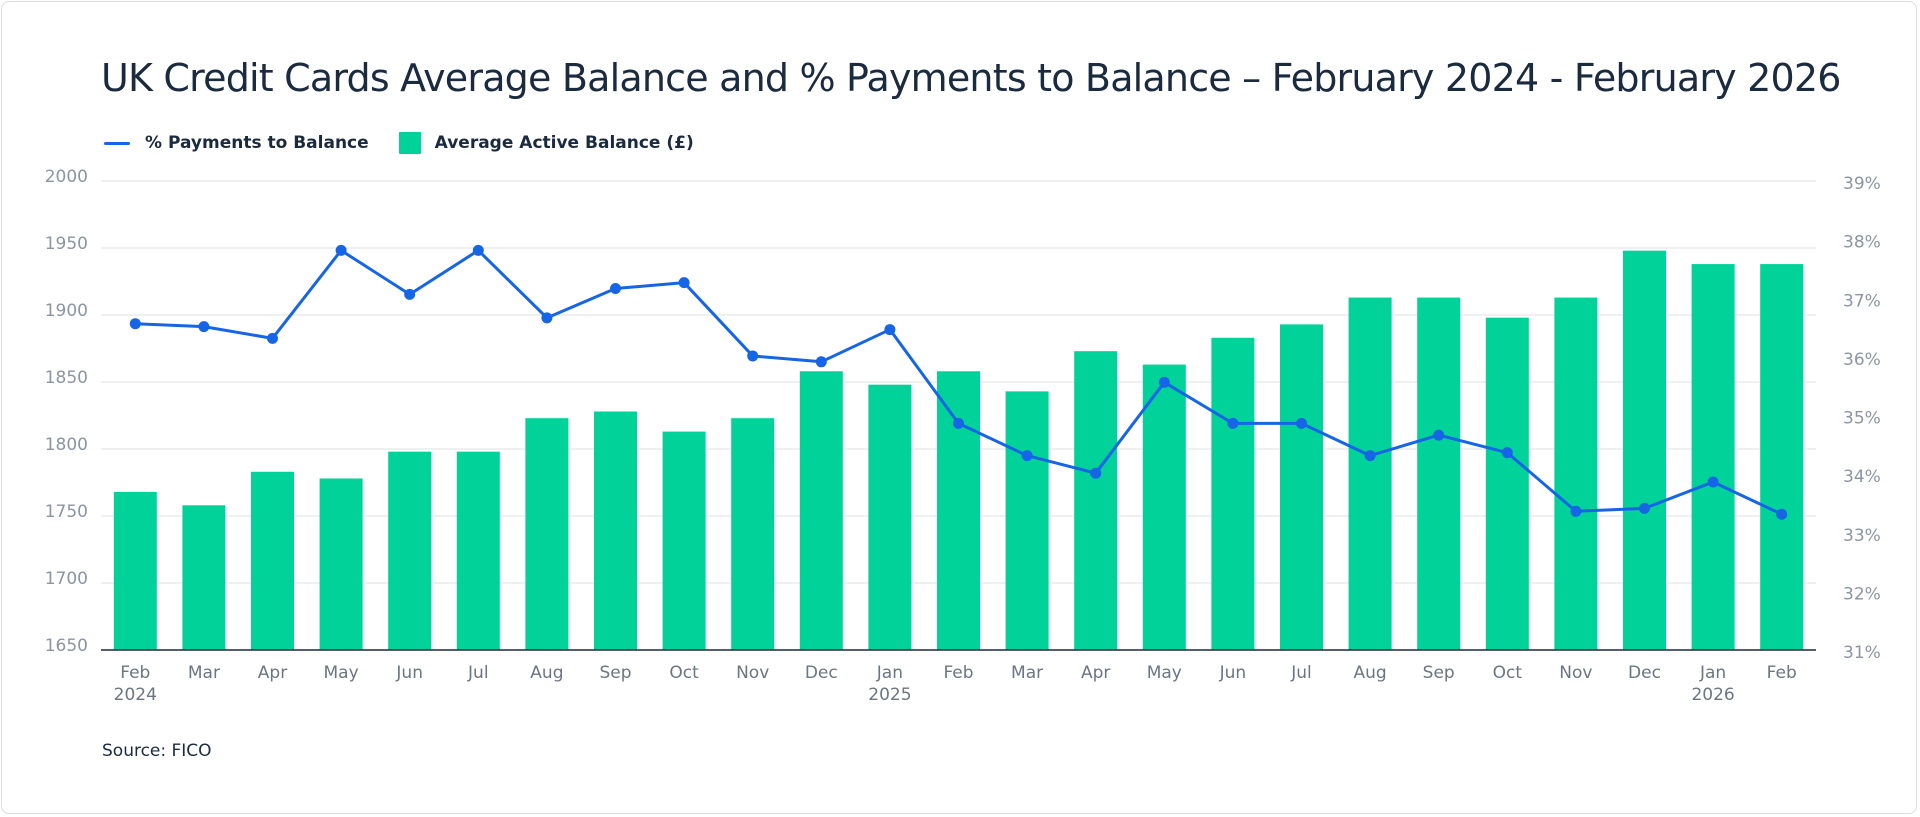 This screenshot has height=817, width=1920. Describe the element at coordinates (1862, 653) in the screenshot. I see `y-right-tick-label: 31%` at that location.